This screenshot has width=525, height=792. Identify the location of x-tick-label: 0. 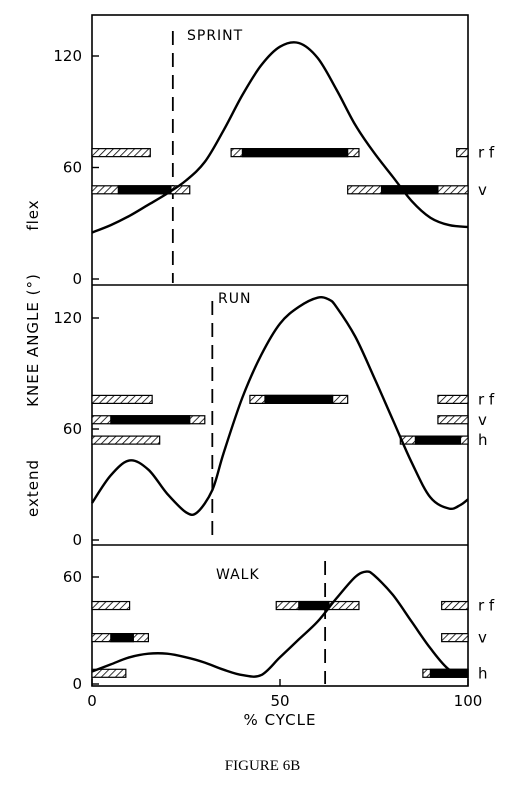
(92, 701).